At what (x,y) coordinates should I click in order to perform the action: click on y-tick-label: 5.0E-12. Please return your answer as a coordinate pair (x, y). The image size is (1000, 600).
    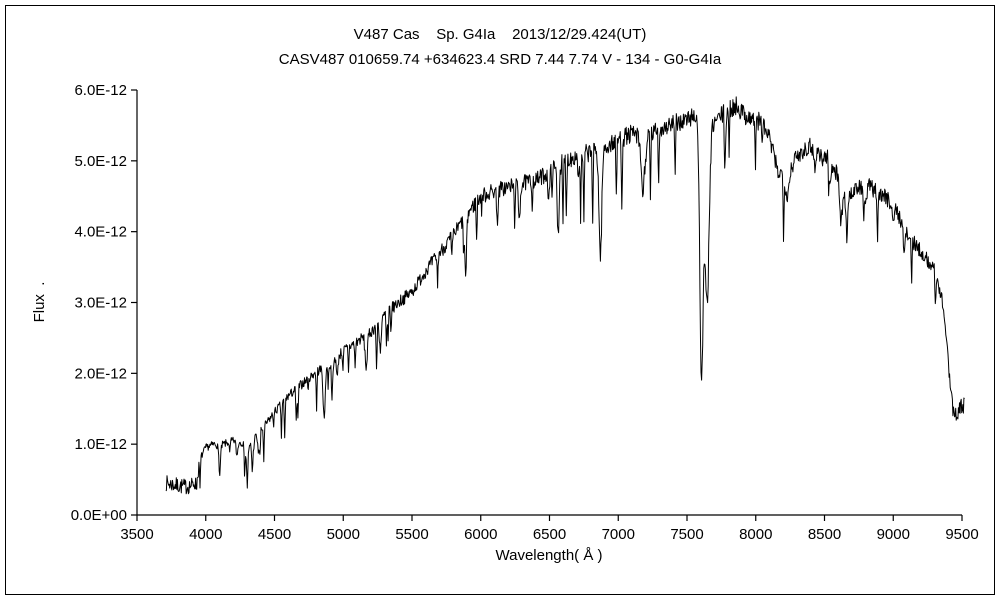
    Looking at the image, I should click on (100, 161).